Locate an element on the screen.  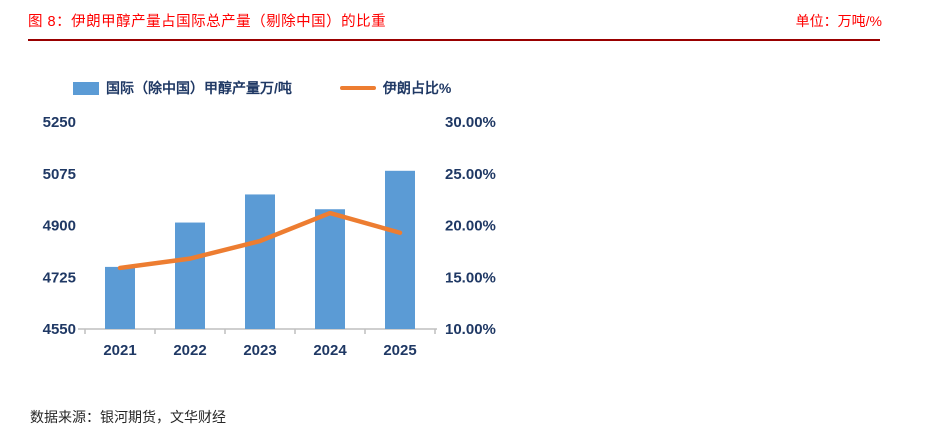
x-axis-label-2025: 2025 is located at coordinates (399, 350).